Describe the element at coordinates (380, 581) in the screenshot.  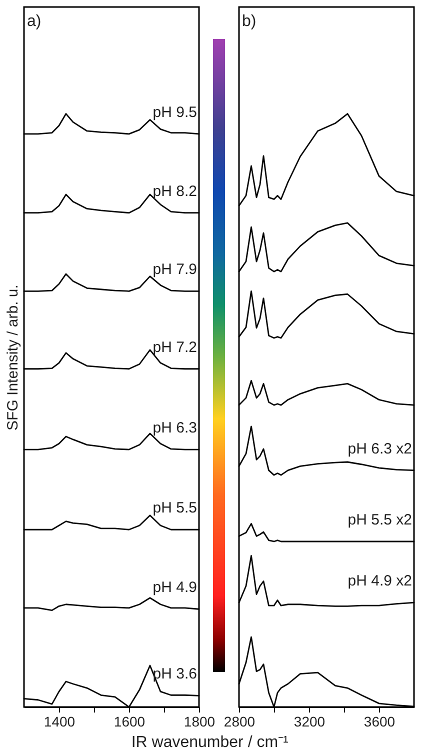
I see `series-label: pH 4.9 x2` at that location.